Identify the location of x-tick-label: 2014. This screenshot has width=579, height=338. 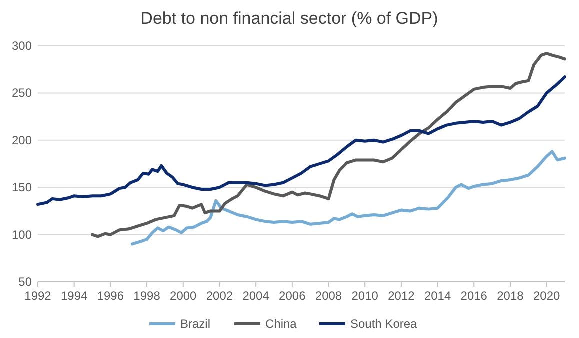
(438, 296).